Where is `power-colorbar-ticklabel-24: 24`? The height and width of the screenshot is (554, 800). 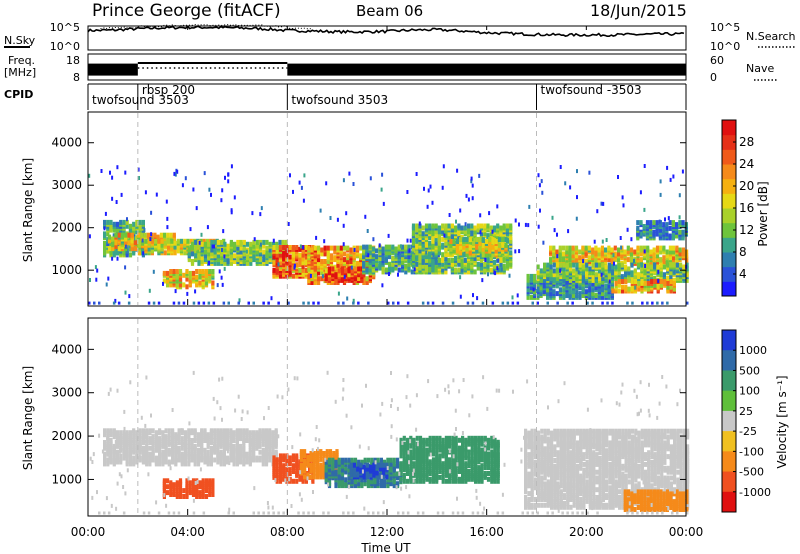 power-colorbar-ticklabel-24: 24 is located at coordinates (746, 164).